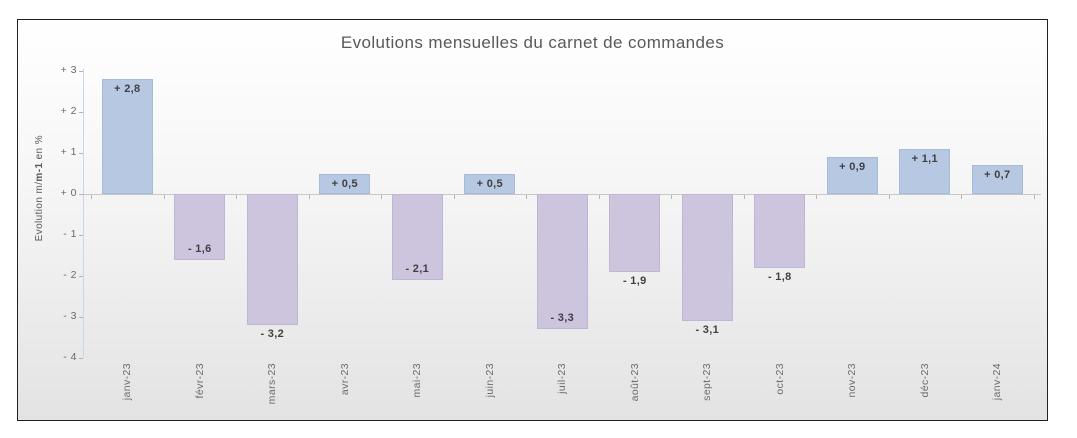 This screenshot has height=438, width=1077. I want to click on category-label: août-23, so click(634, 382).